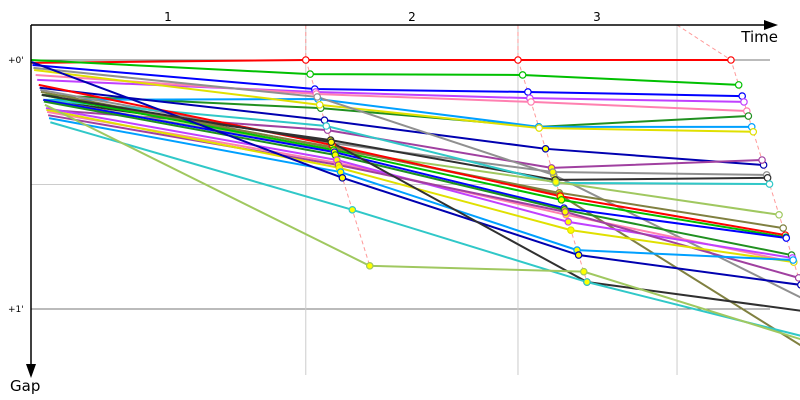  Describe the element at coordinates (25, 386) in the screenshot. I see `y-axis-label: Gap` at that location.